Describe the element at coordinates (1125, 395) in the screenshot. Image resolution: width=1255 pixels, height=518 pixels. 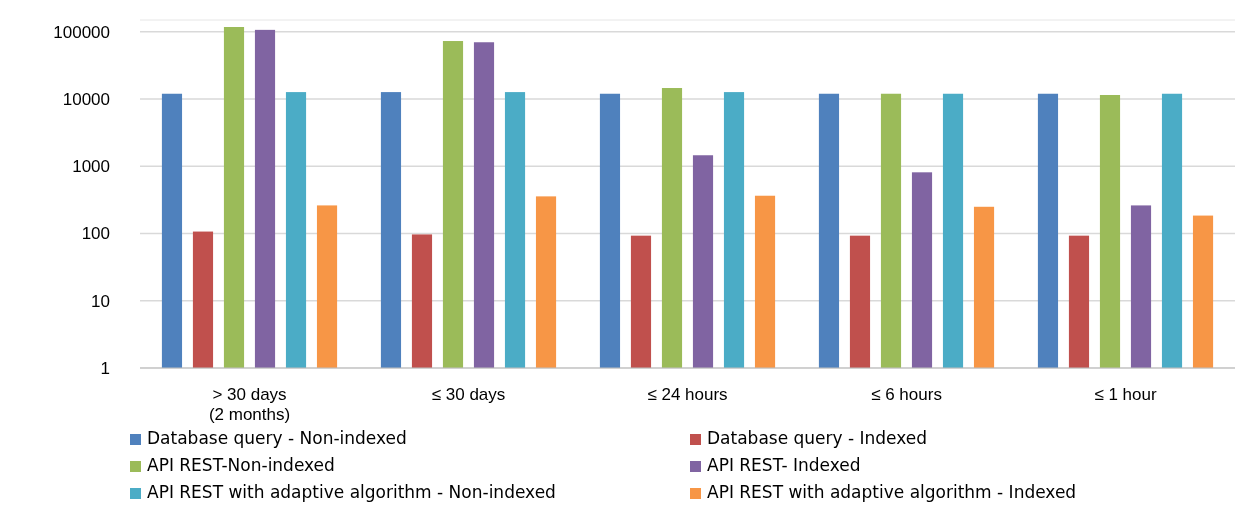
I see `x-tick-label: ≤ 1 hour` at that location.